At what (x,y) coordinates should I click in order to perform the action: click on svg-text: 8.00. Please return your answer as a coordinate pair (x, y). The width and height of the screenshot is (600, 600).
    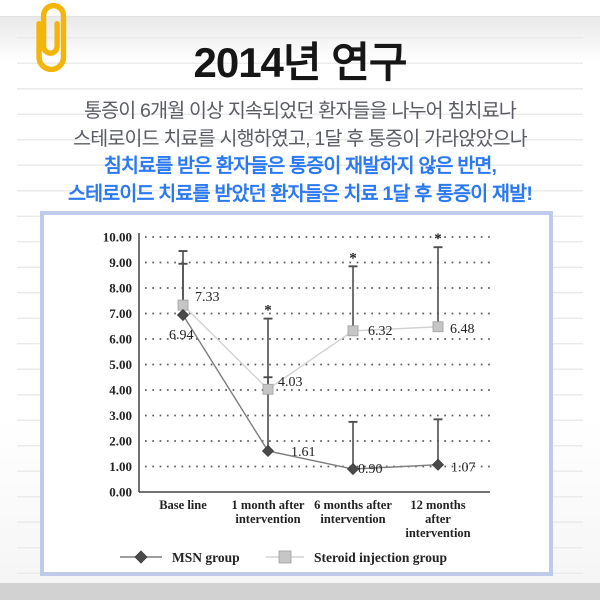
    Looking at the image, I should click on (120, 288).